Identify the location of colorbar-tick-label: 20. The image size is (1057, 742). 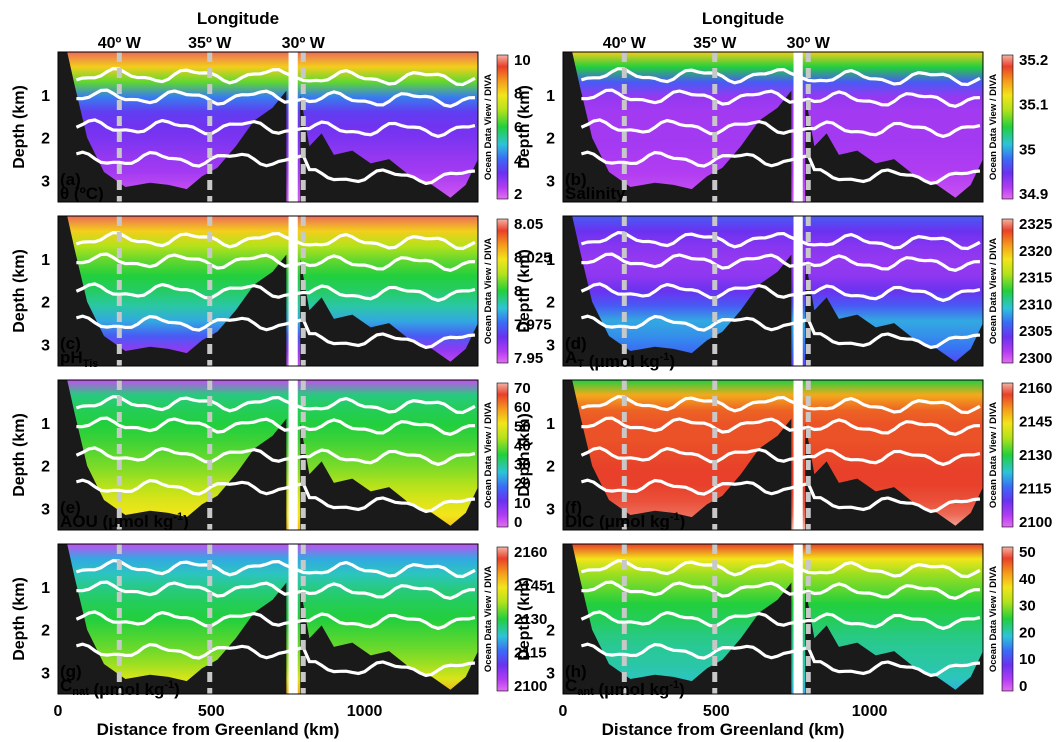
(522, 484).